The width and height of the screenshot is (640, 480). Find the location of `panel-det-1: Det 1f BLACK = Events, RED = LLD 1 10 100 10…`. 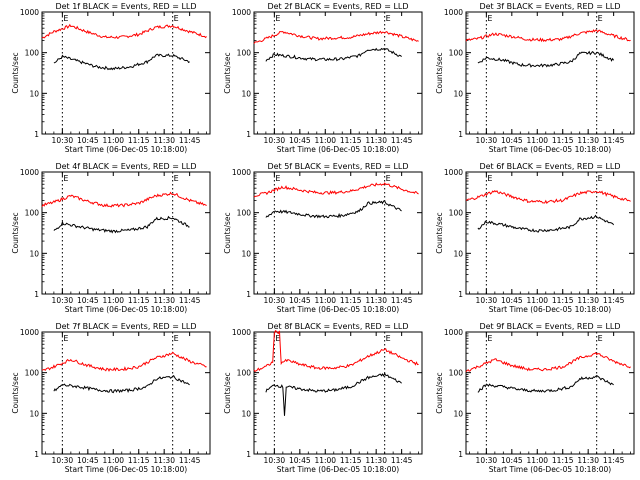

panel-det-1: Det 1f BLACK = Events, RED = LLD 1 10 100 10… is located at coordinates (111, 78).